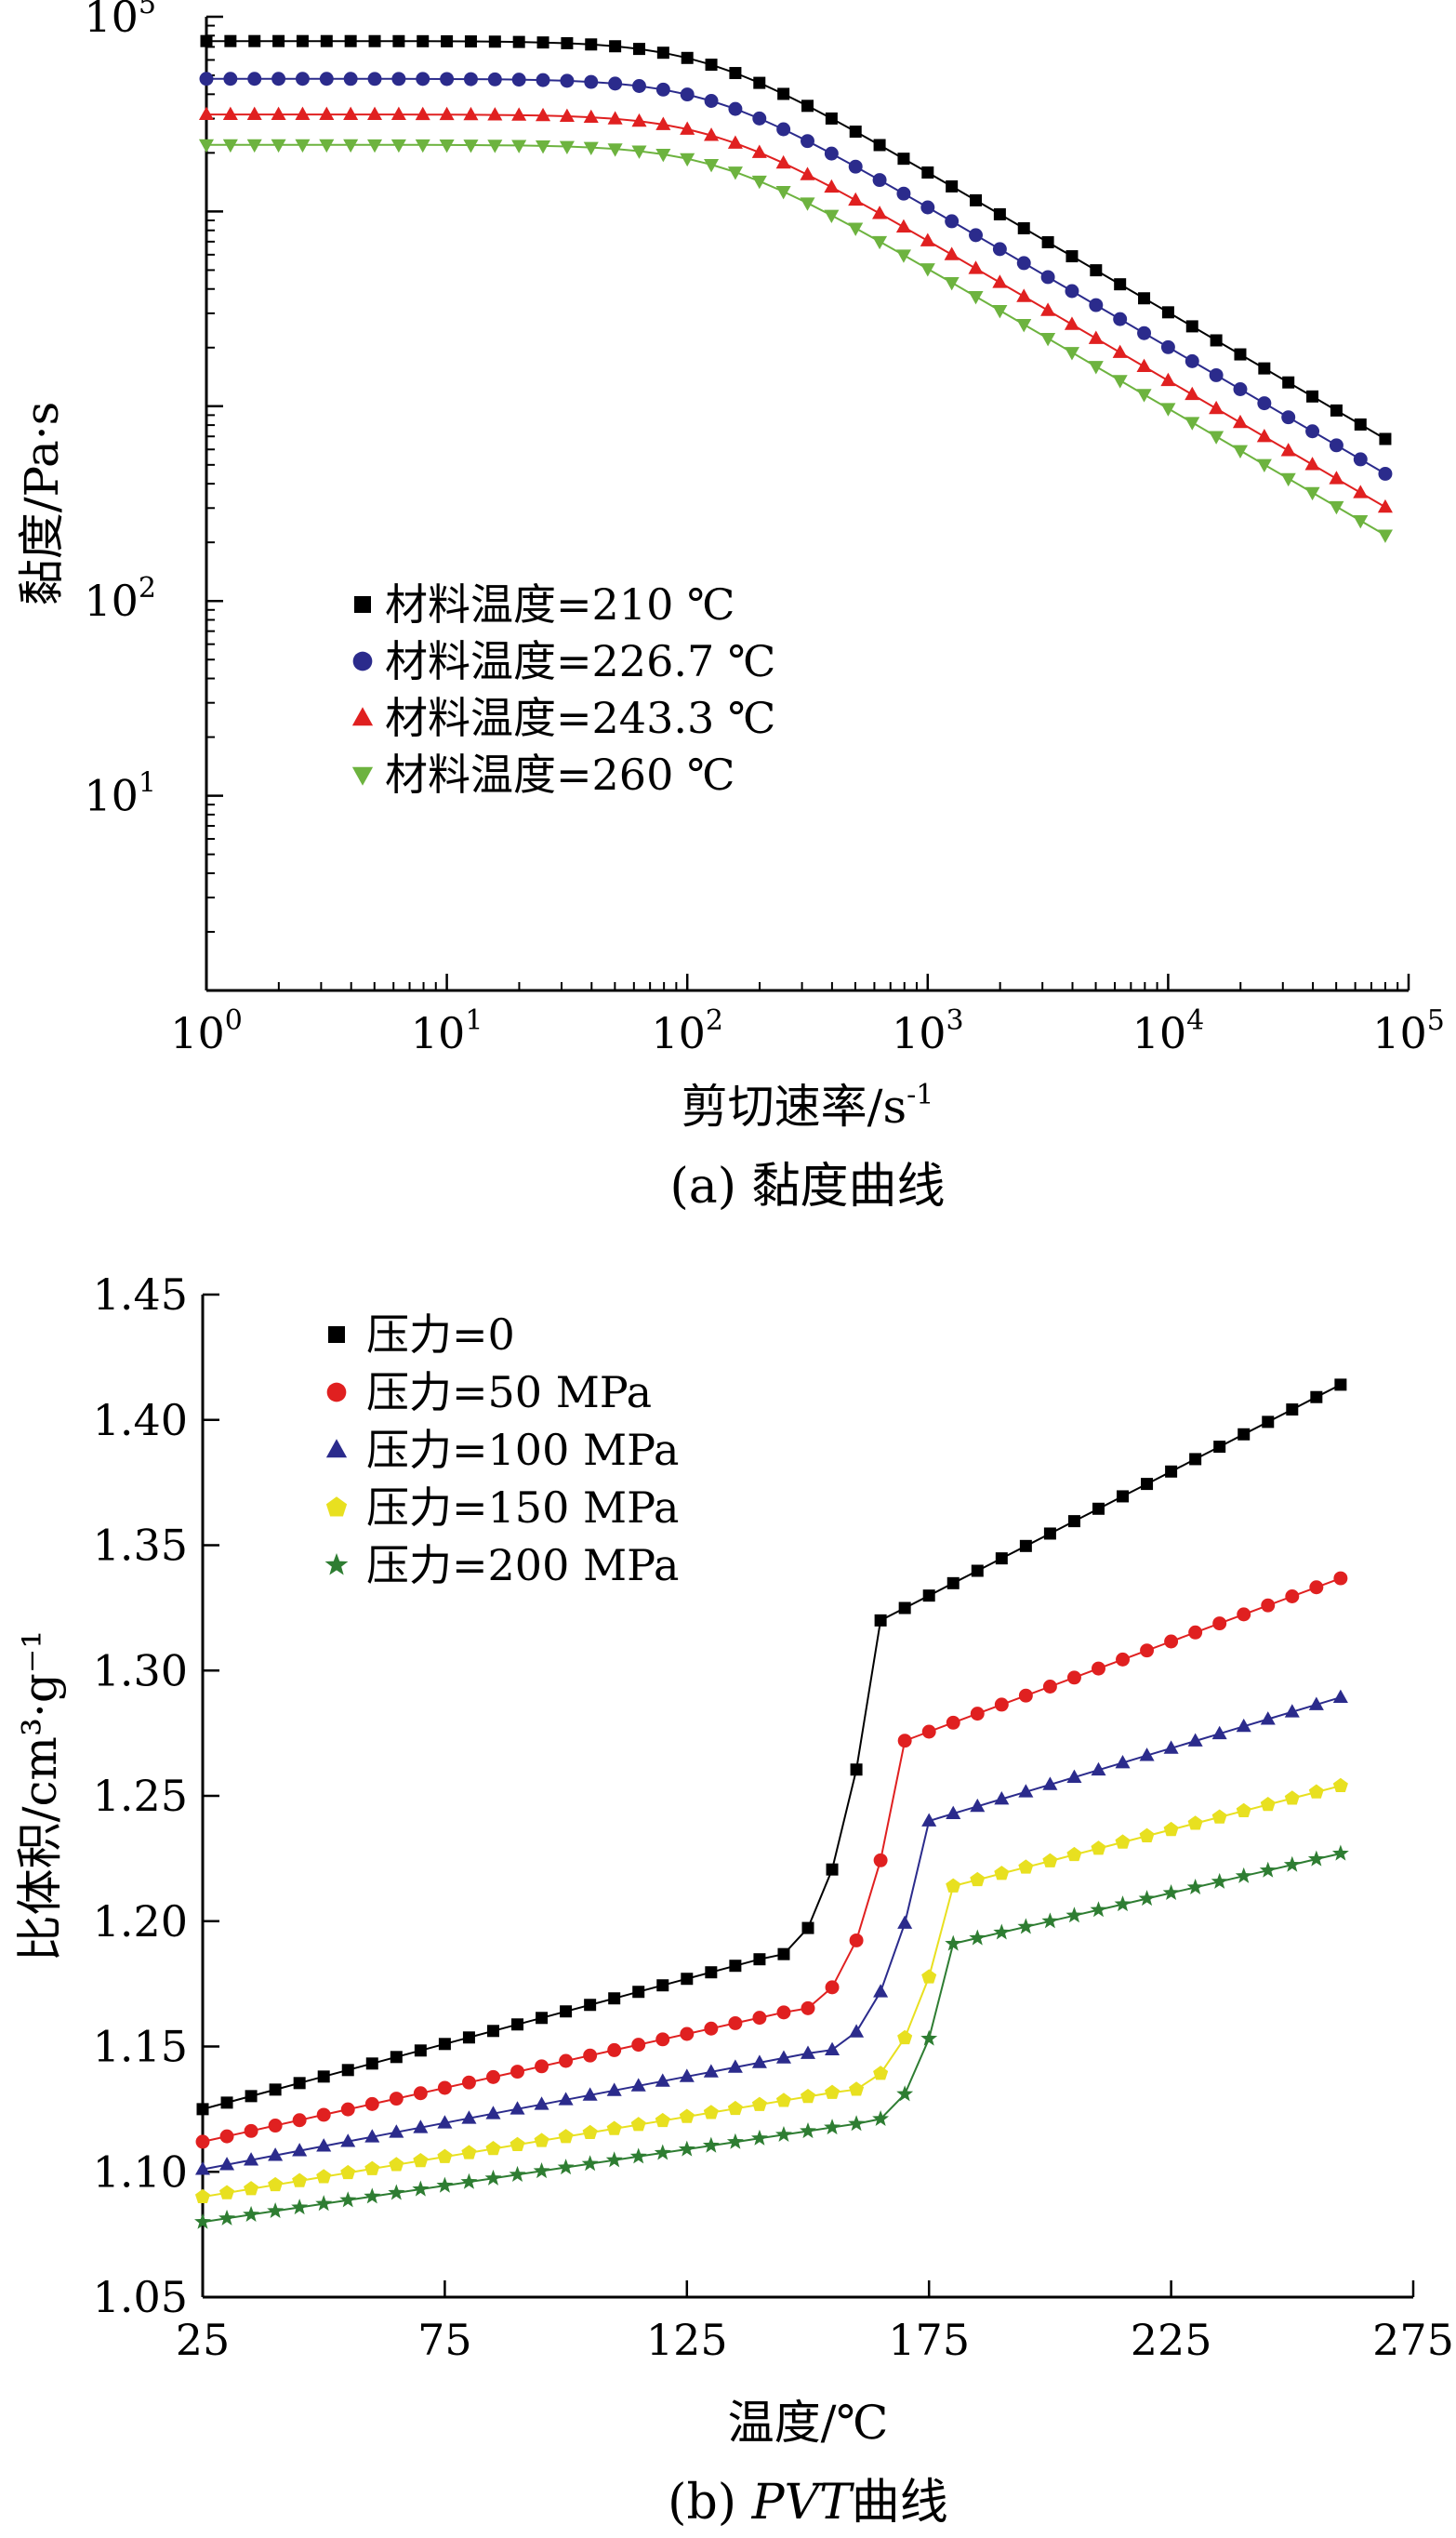 The width and height of the screenshot is (1456, 2538). What do you see at coordinates (794, 1107) in the screenshot?
I see `x-axis-title-text: 剪切速率/s` at bounding box center [794, 1107].